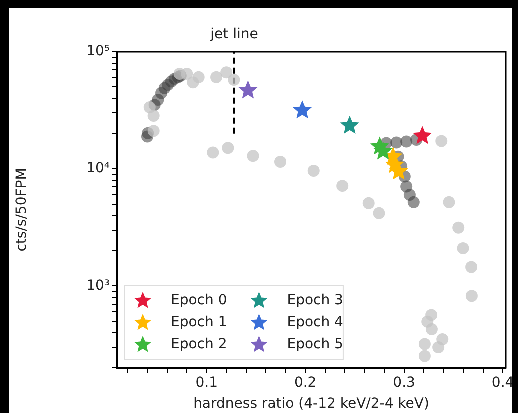 The image size is (518, 413). Describe the element at coordinates (305, 383) in the screenshot. I see `x-tick-label: 0.2` at that location.